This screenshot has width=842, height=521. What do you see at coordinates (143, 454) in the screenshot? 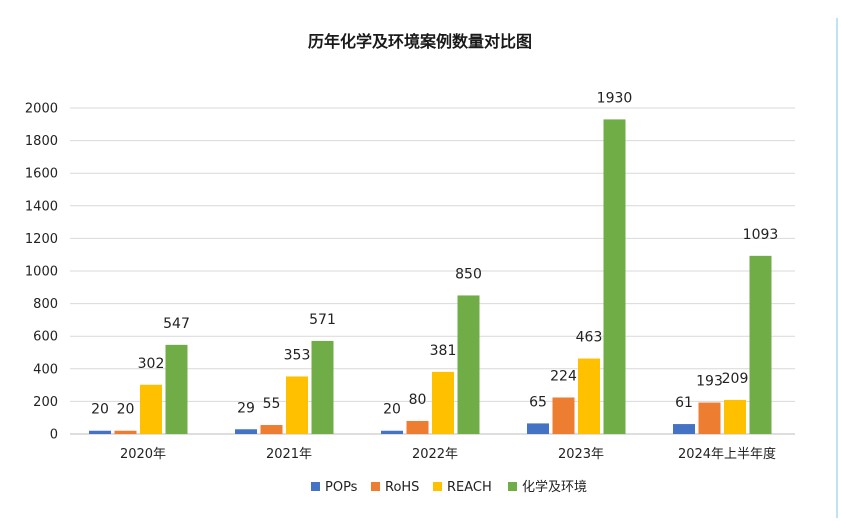
I see `x-category-label: 2020年` at bounding box center [143, 454].